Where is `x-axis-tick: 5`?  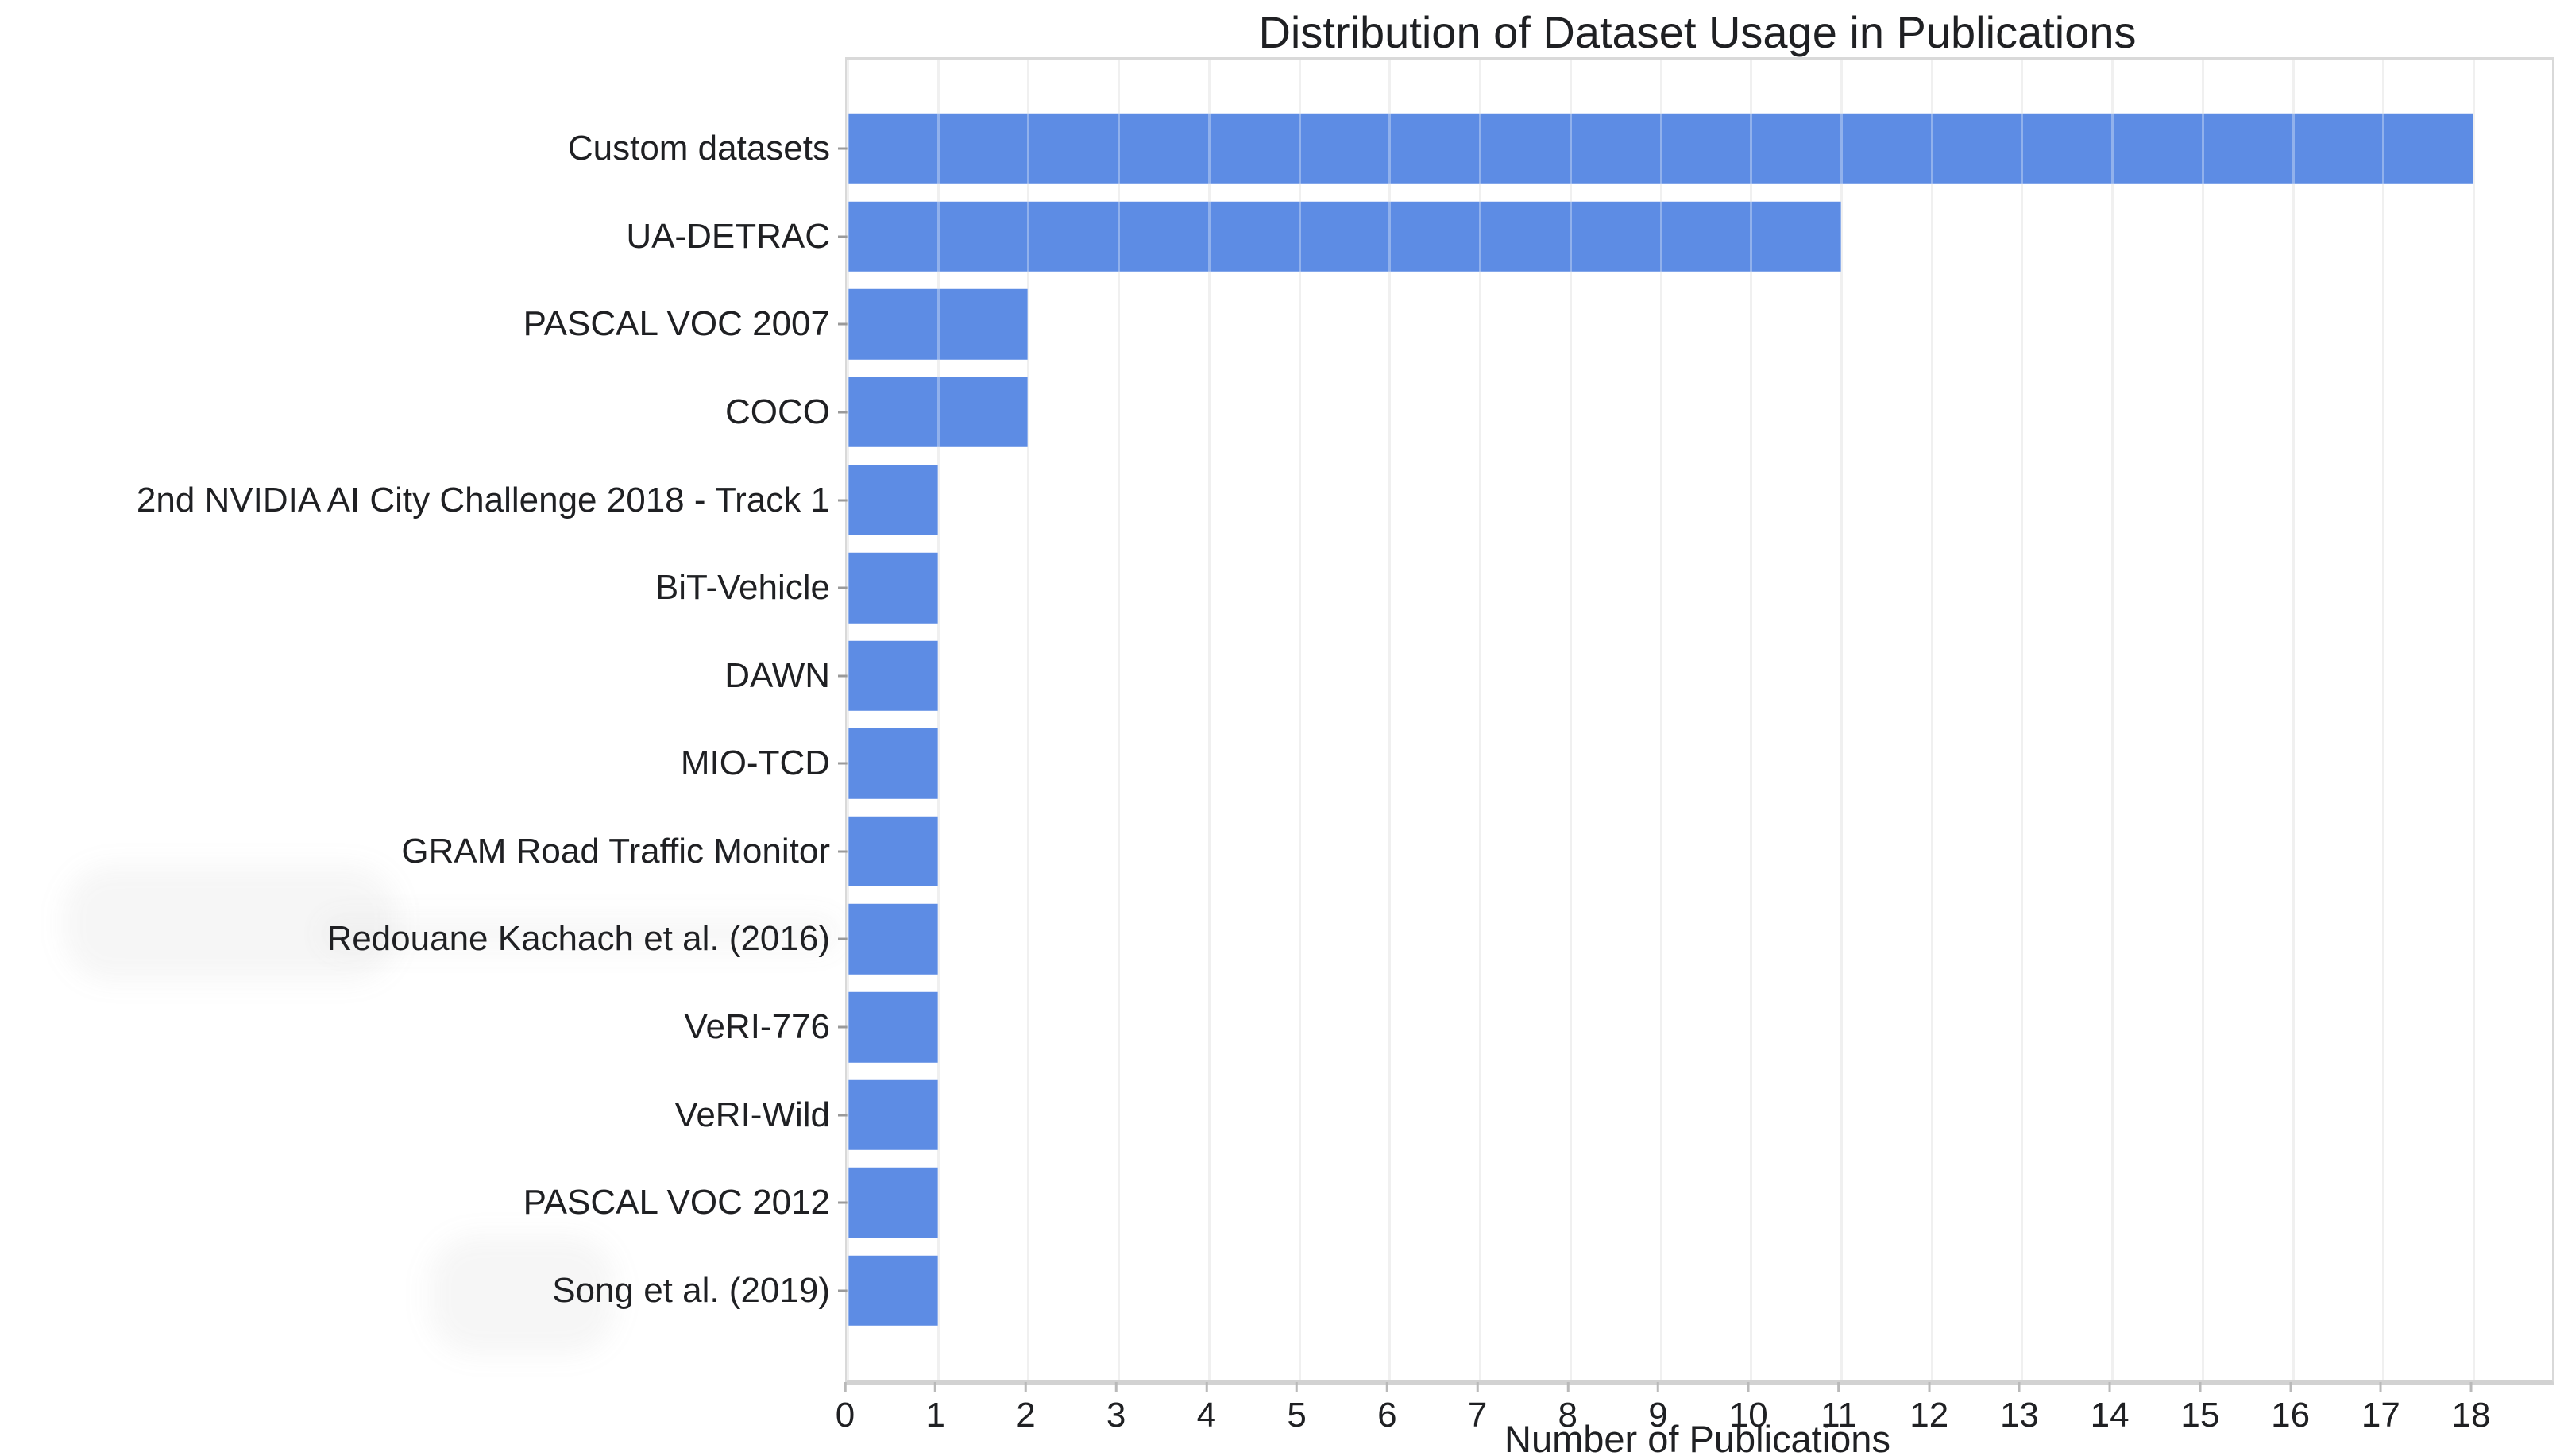 x-axis-tick: 5 is located at coordinates (1297, 1408).